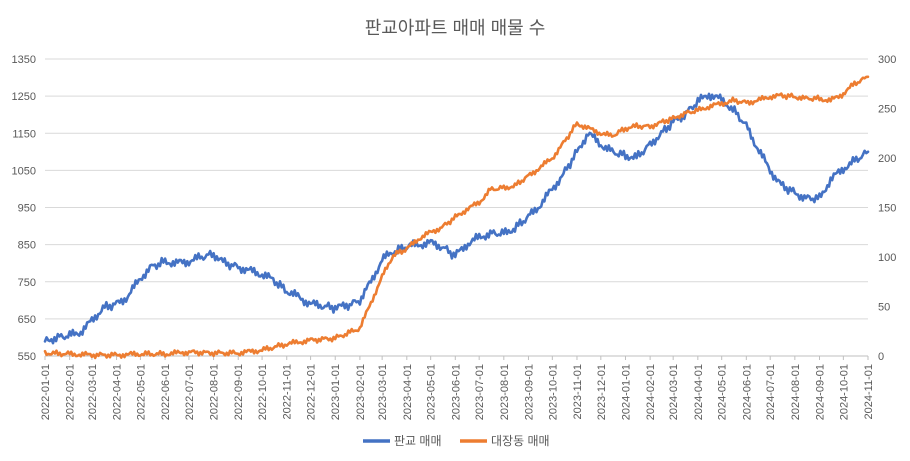 The width and height of the screenshot is (910, 461). What do you see at coordinates (844, 392) in the screenshot?
I see `x-tick-label: 2024-10-01` at bounding box center [844, 392].